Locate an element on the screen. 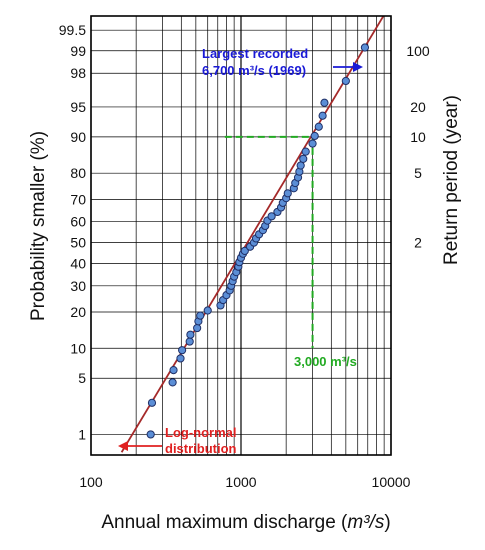 The width and height of the screenshot is (485, 550). y2-tick-label: 5 is located at coordinates (418, 173).